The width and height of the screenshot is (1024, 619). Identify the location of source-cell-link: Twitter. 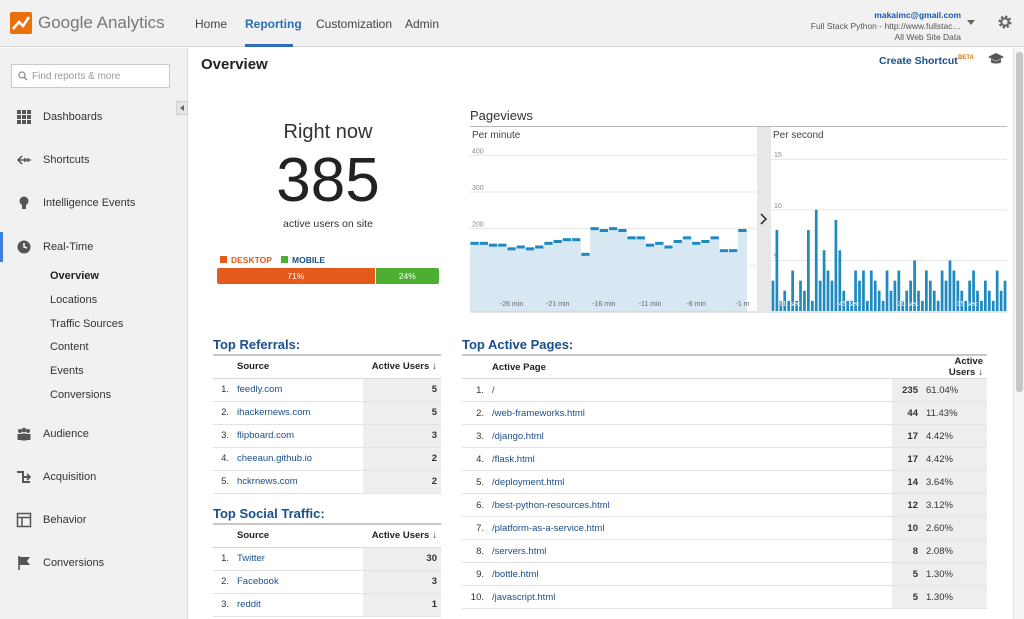
(251, 558).